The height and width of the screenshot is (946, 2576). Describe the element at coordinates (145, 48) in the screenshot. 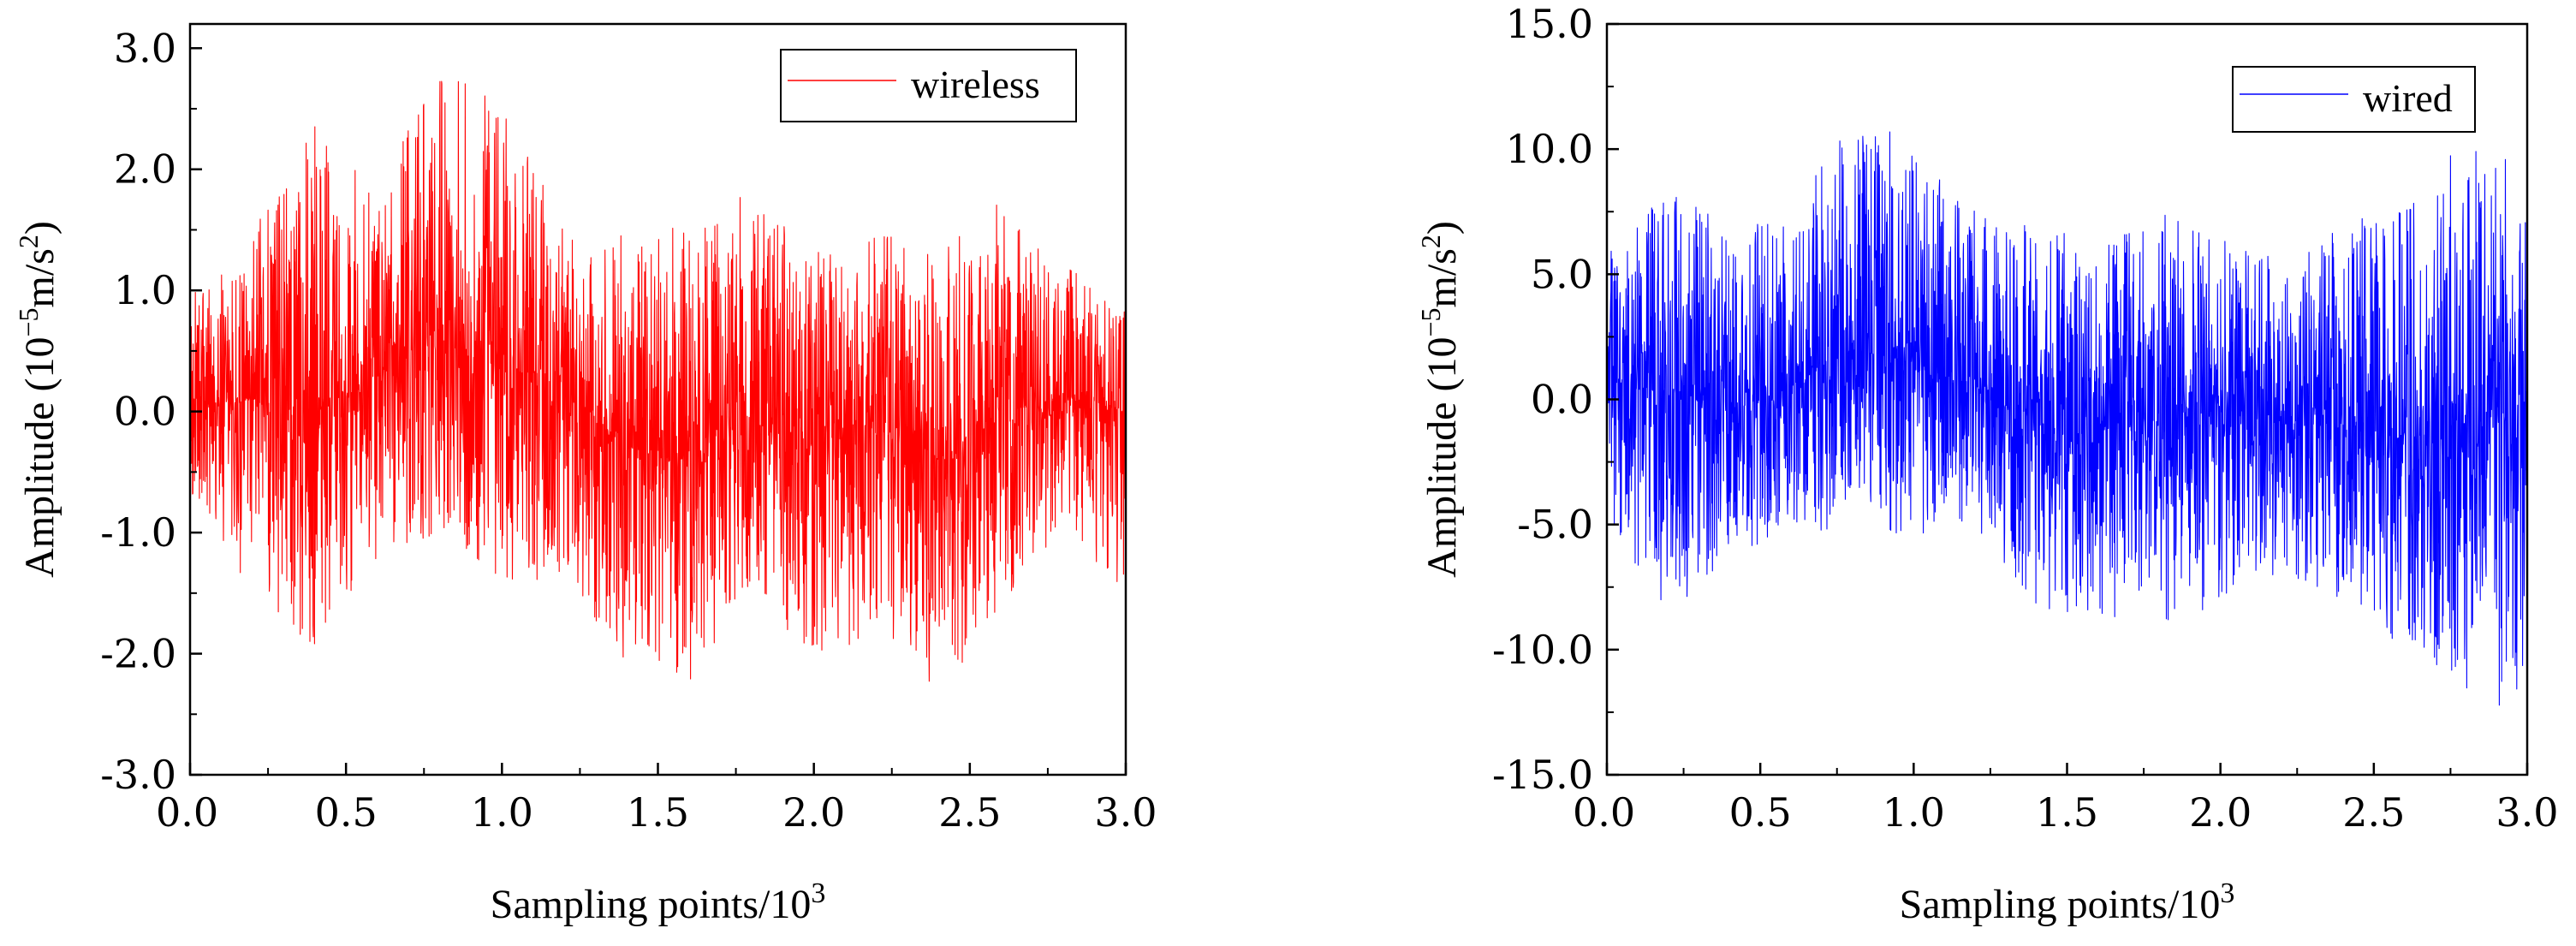

I see `y-tick-label: 3.0` at that location.